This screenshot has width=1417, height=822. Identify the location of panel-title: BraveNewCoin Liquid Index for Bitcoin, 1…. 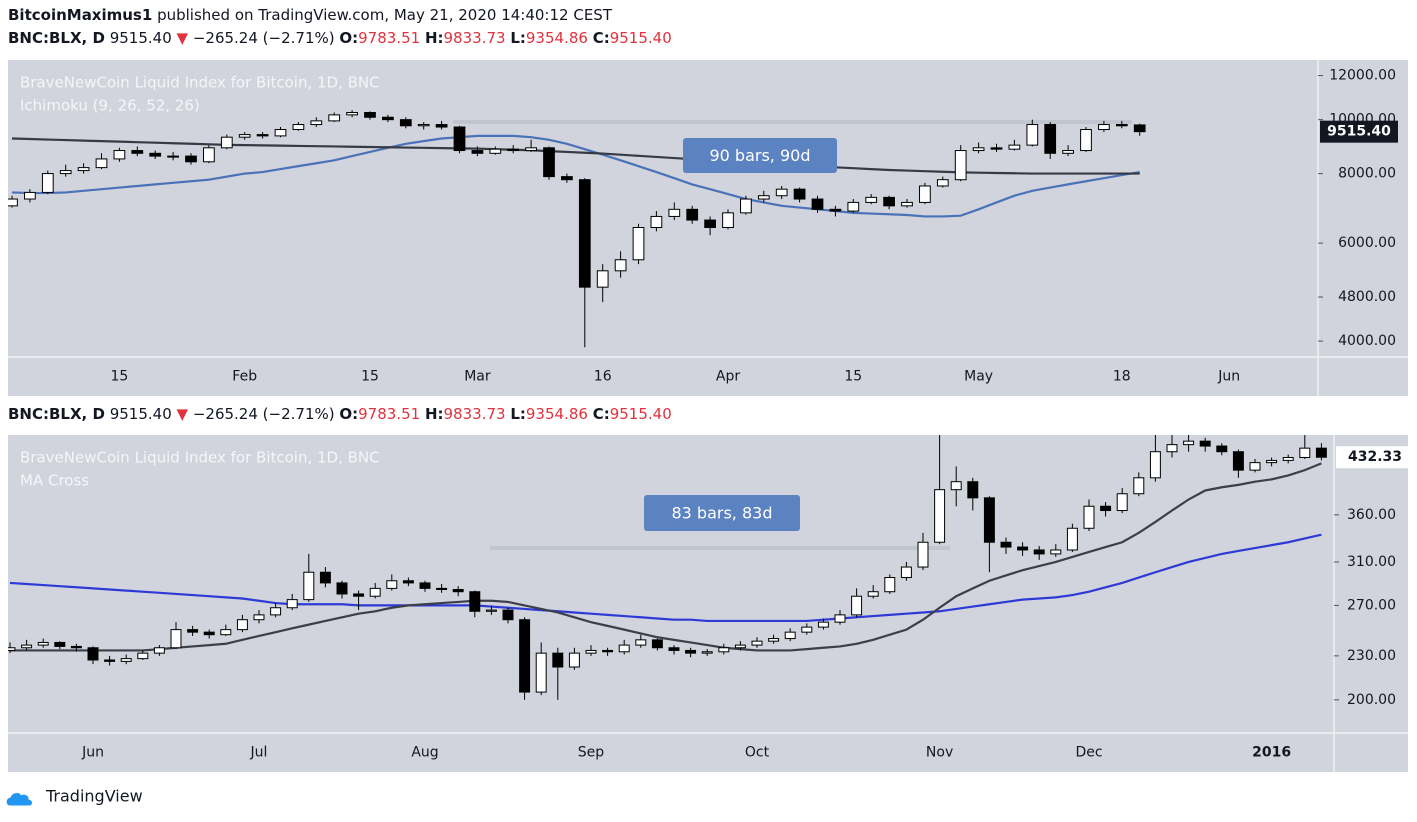
(200, 458).